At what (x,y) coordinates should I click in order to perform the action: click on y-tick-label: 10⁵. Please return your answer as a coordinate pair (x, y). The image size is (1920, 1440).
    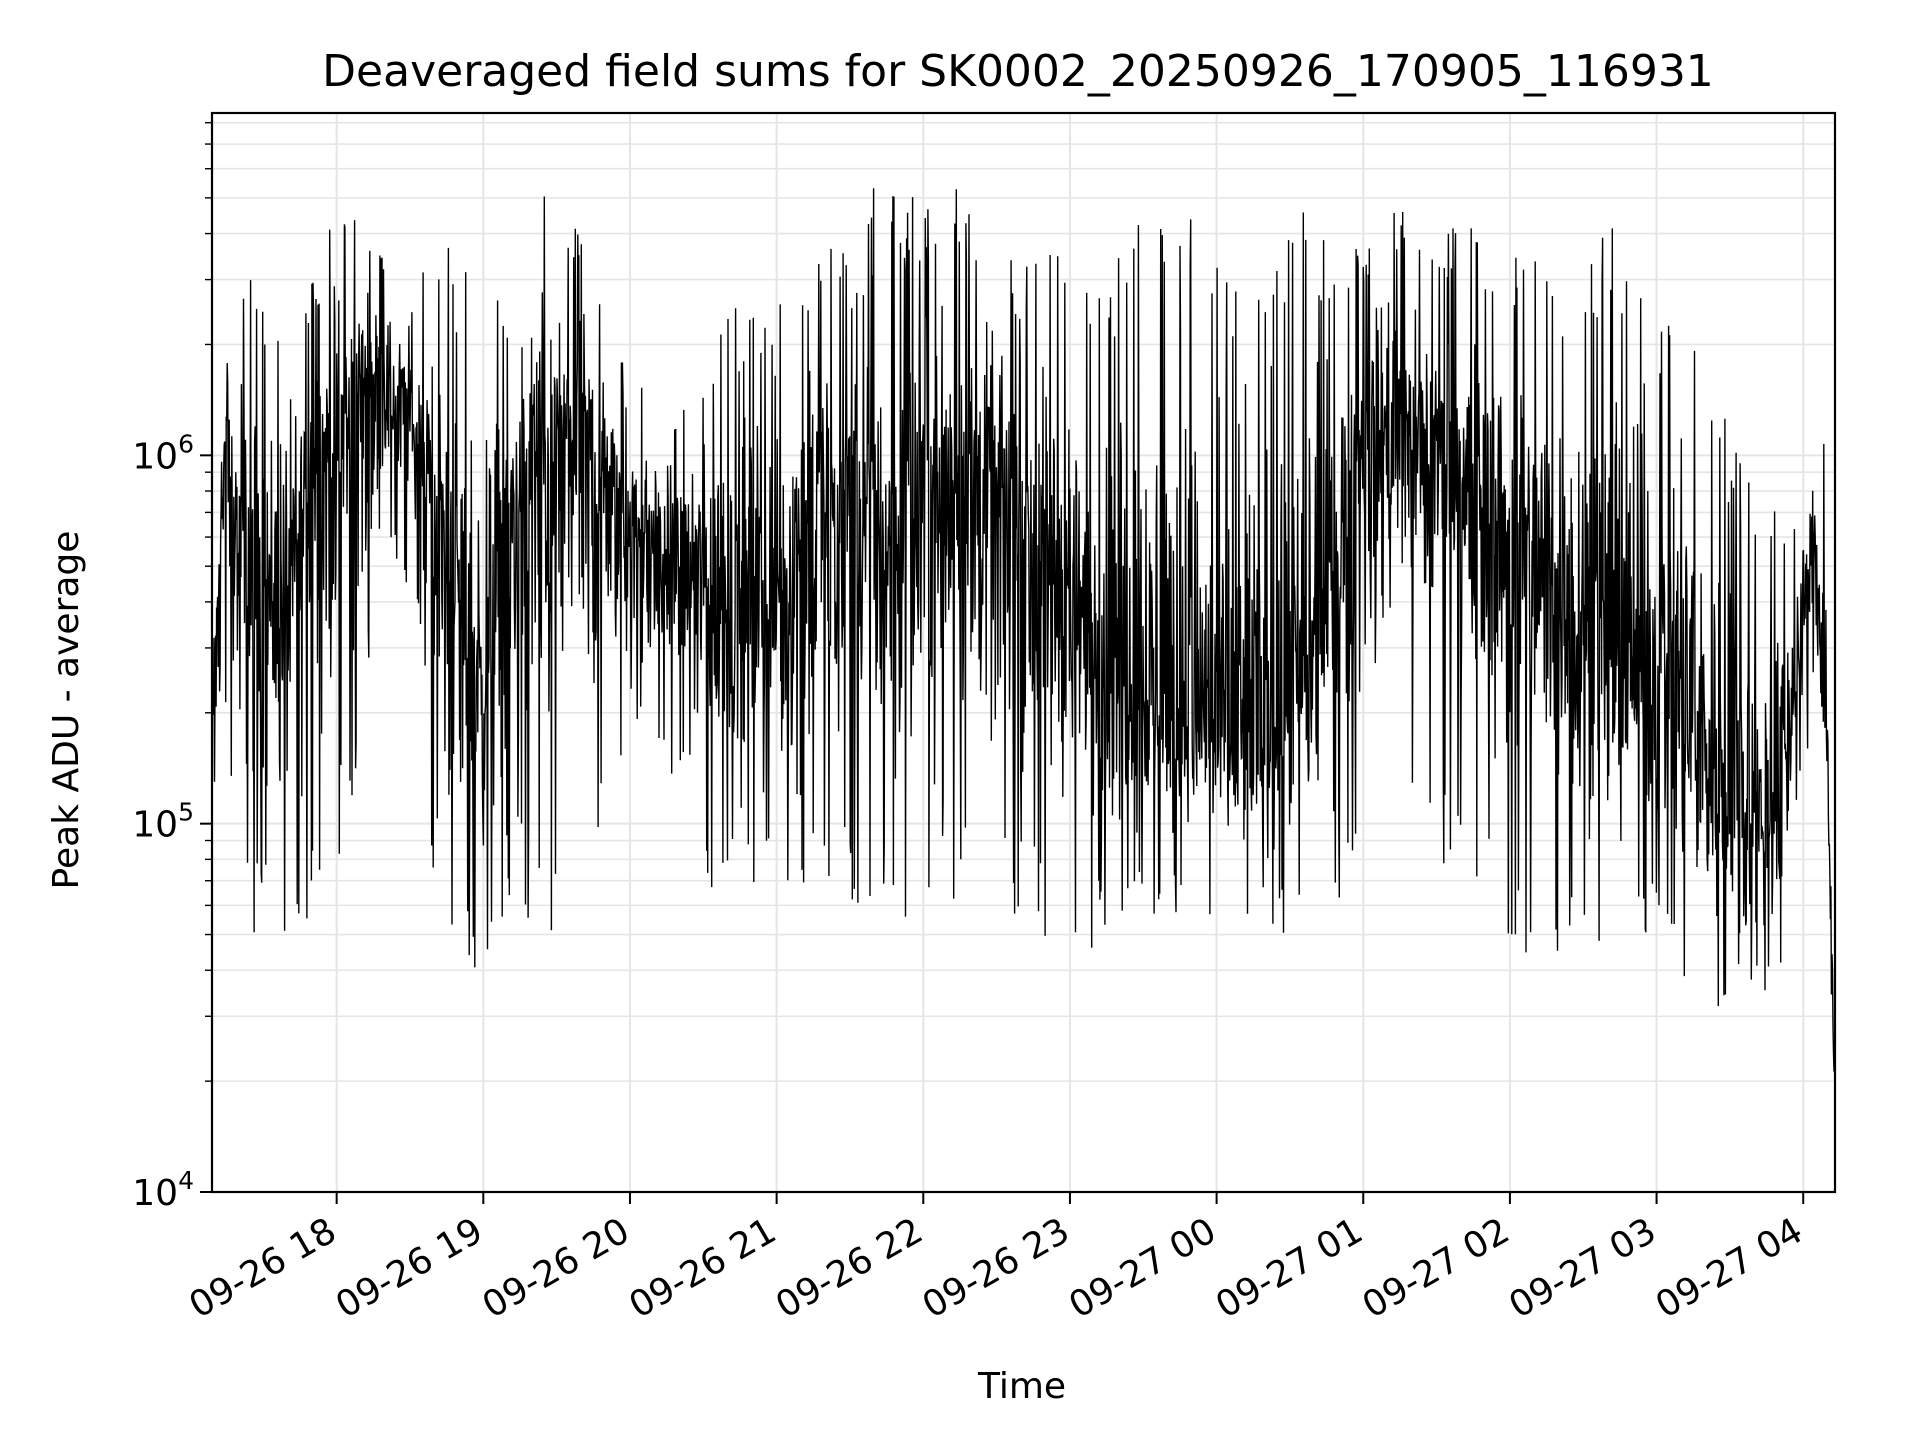
    Looking at the image, I should click on (163, 822).